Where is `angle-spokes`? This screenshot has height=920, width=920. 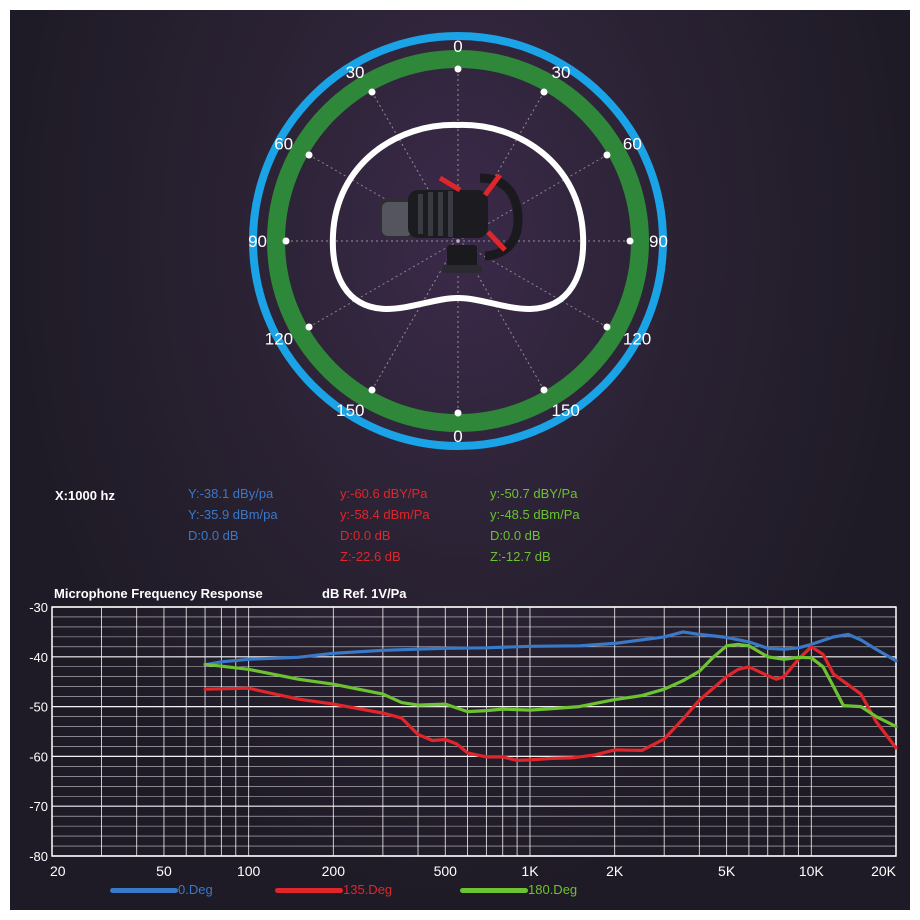
angle-spokes is located at coordinates (458, 241).